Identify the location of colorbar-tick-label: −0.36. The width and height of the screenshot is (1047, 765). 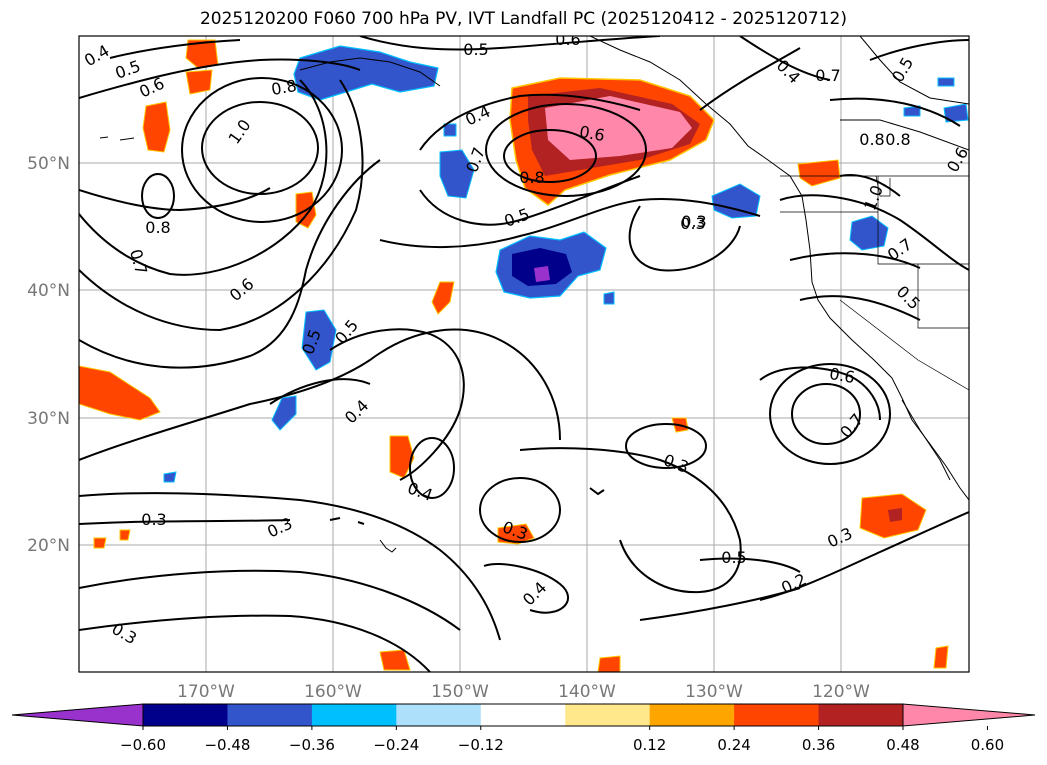
(312, 745).